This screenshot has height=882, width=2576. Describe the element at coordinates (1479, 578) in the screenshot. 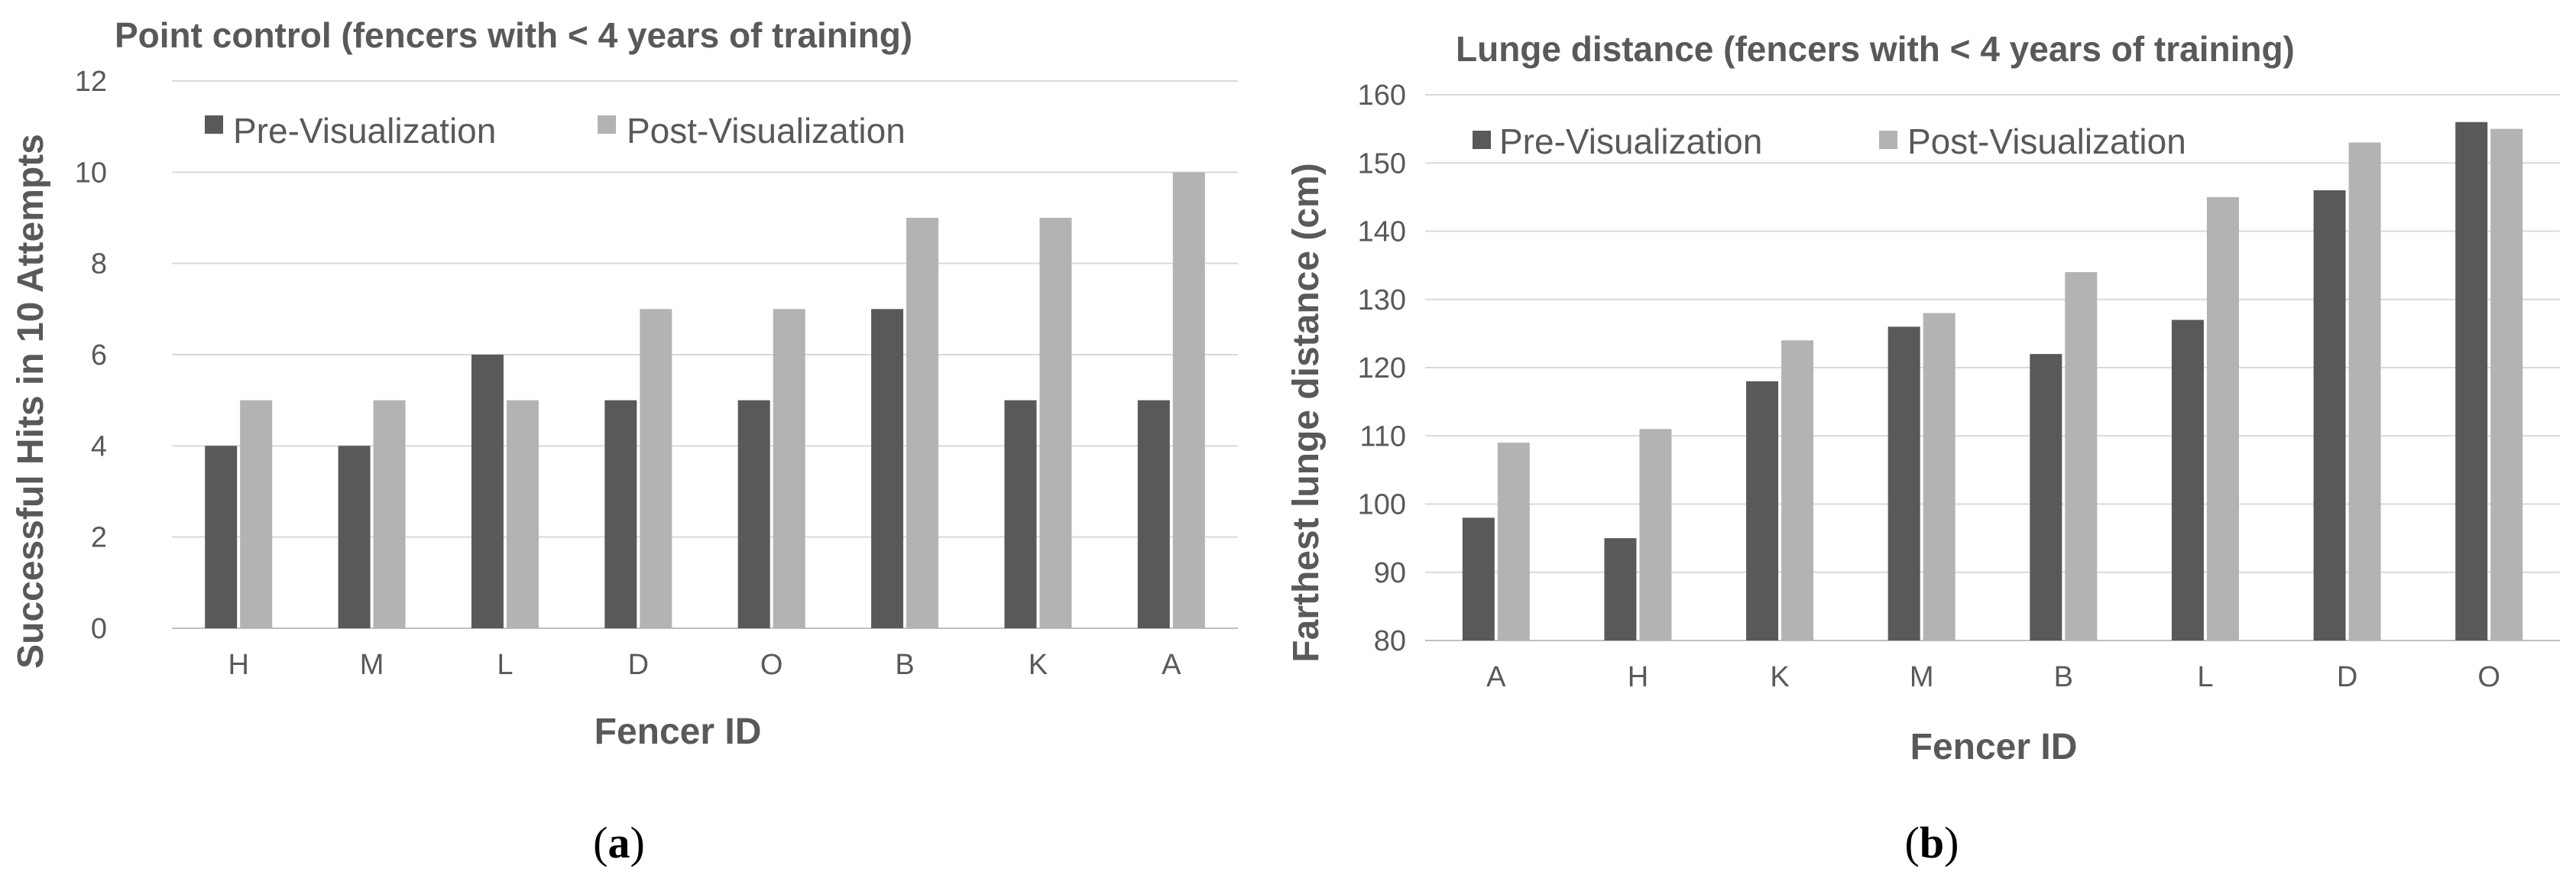

I see `chart-b-bar-pre-A` at that location.